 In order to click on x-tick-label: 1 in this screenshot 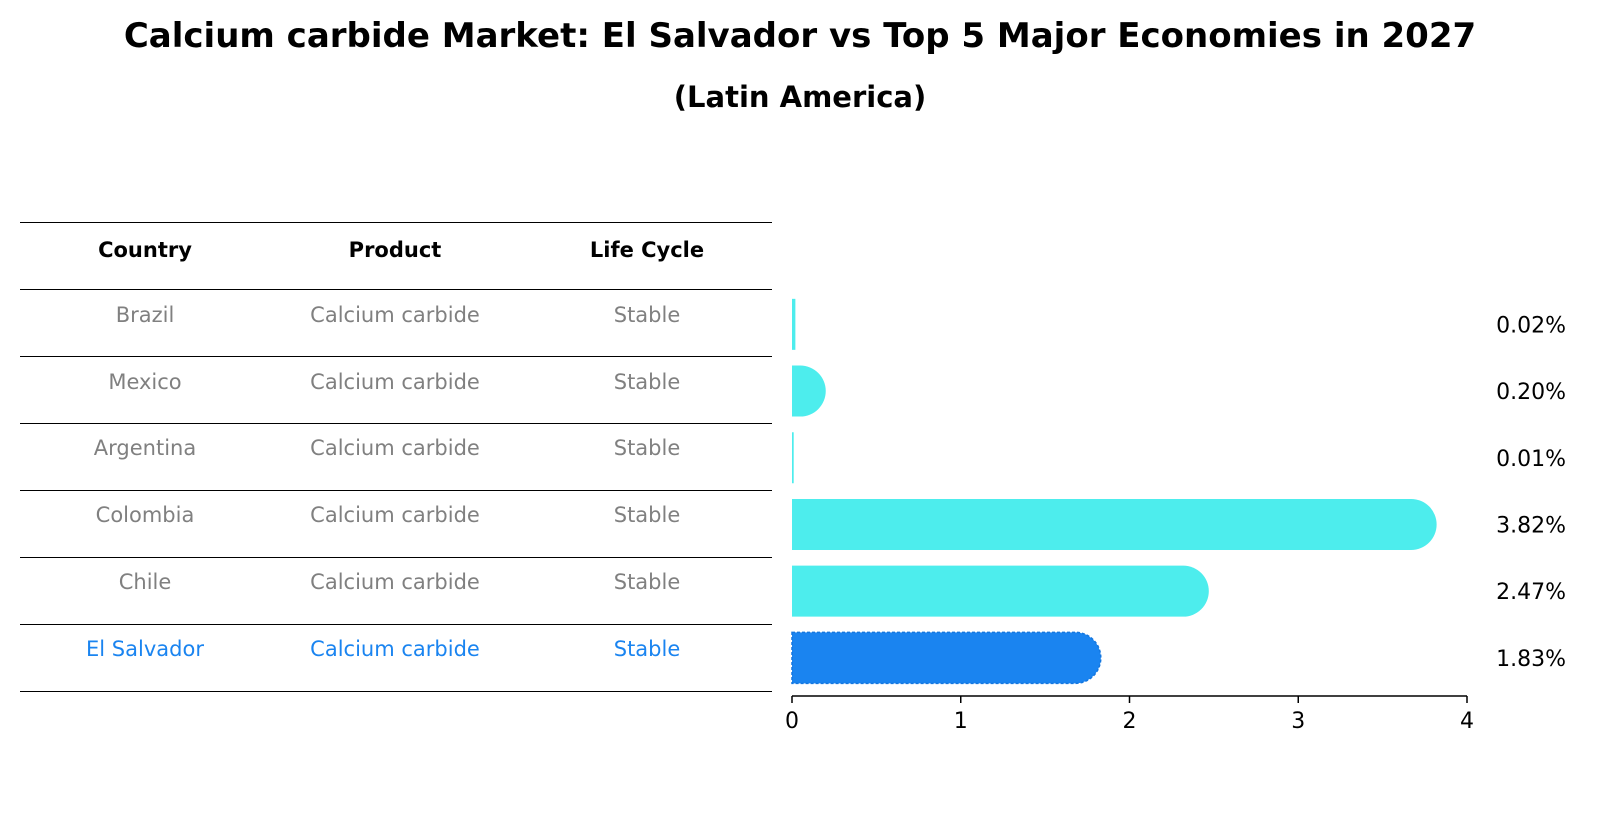, I will do `click(961, 721)`.